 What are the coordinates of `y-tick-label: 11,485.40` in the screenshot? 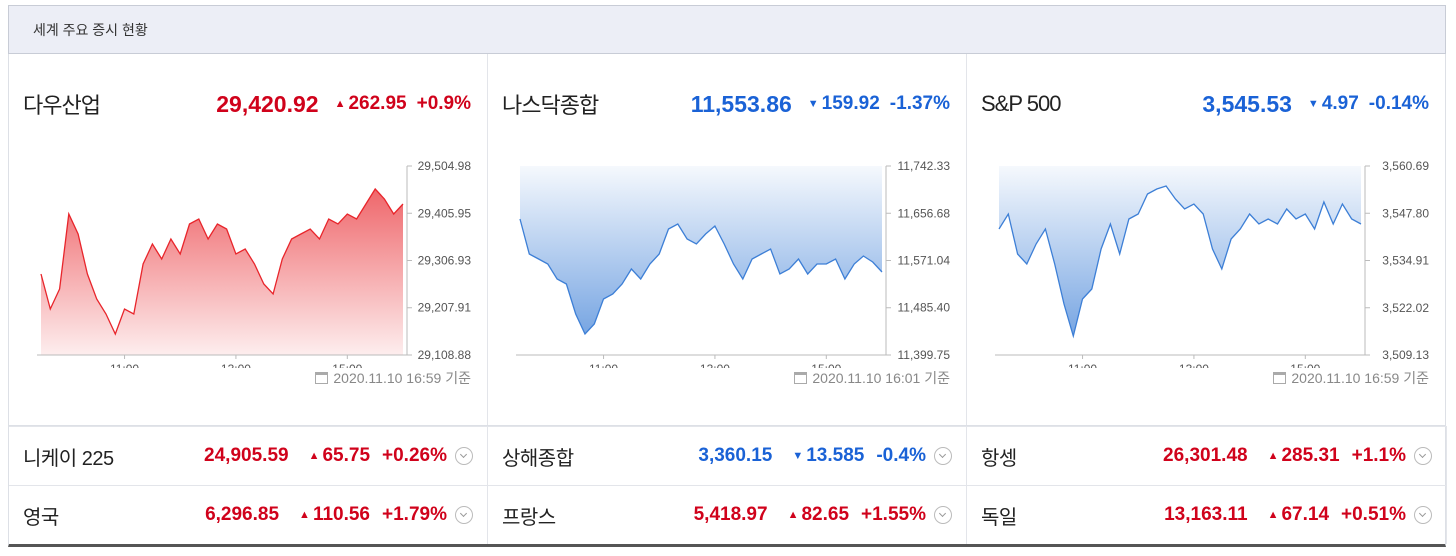 It's located at (924, 308).